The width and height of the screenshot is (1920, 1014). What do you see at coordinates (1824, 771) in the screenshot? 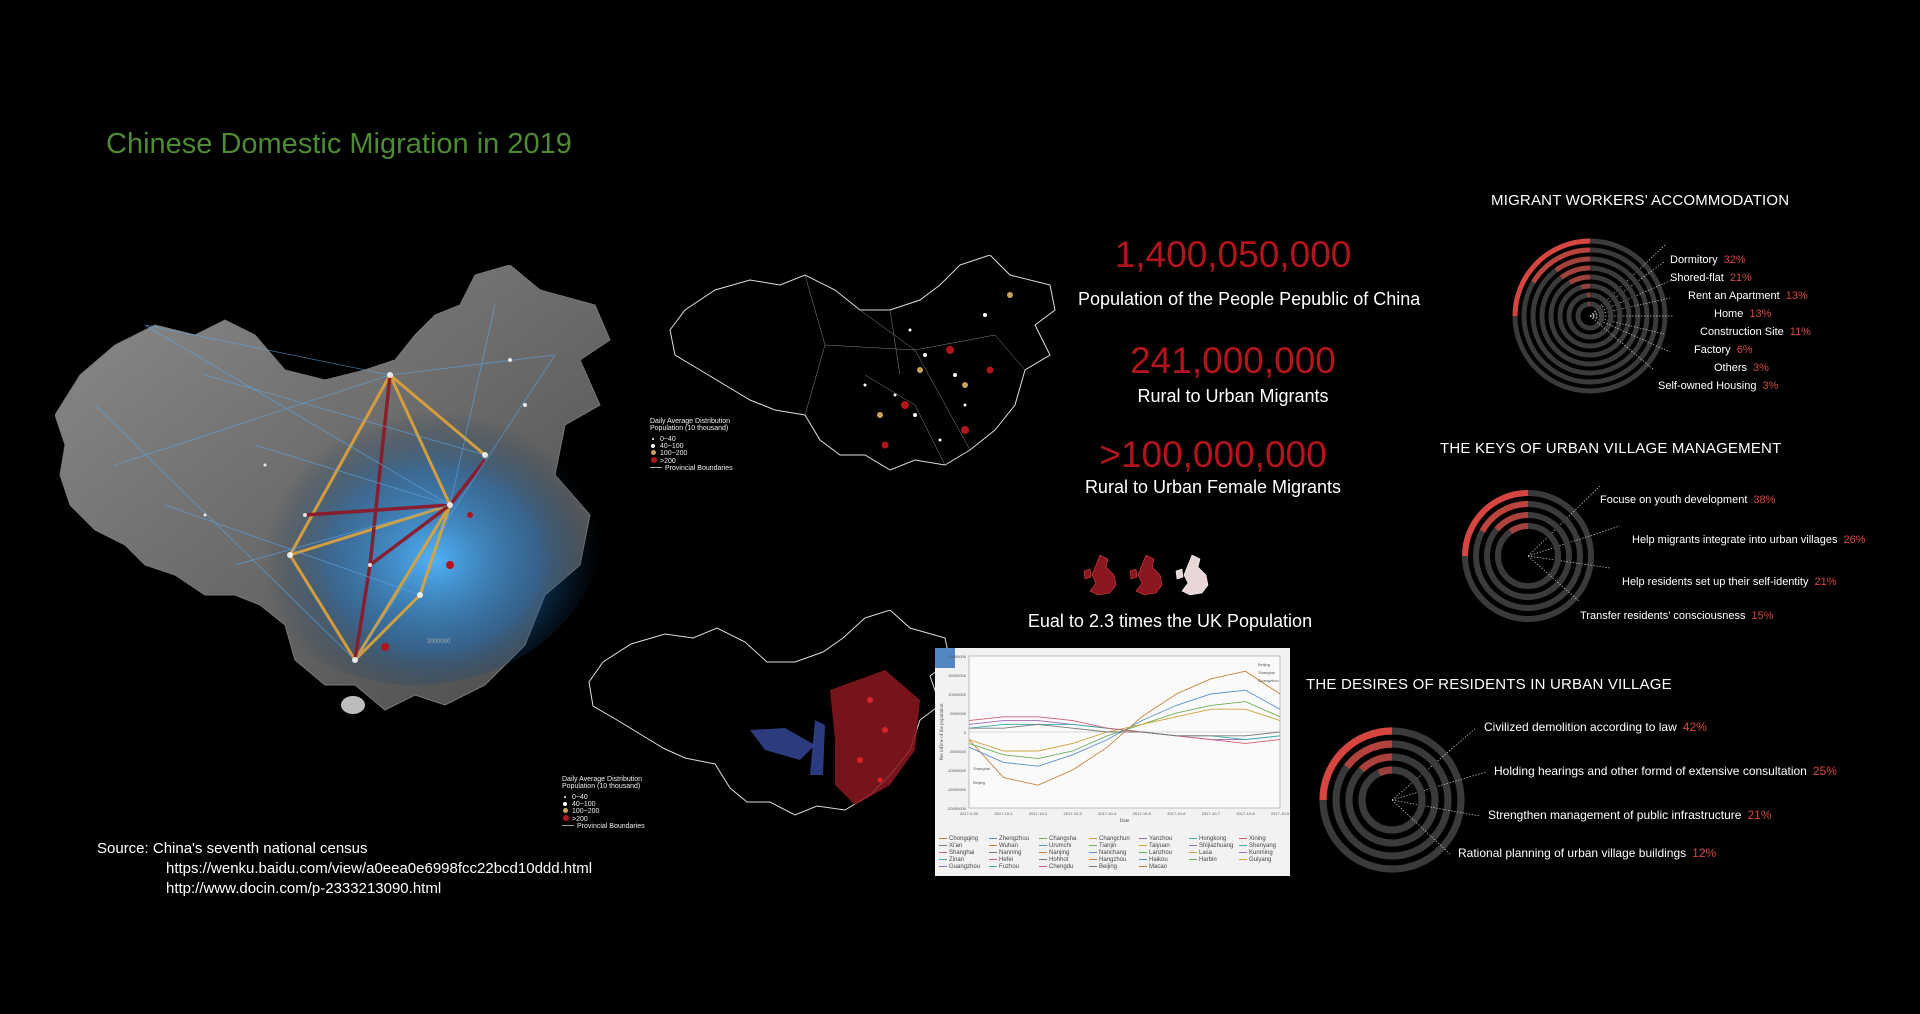
I see `radial-label-pct: 25%` at bounding box center [1824, 771].